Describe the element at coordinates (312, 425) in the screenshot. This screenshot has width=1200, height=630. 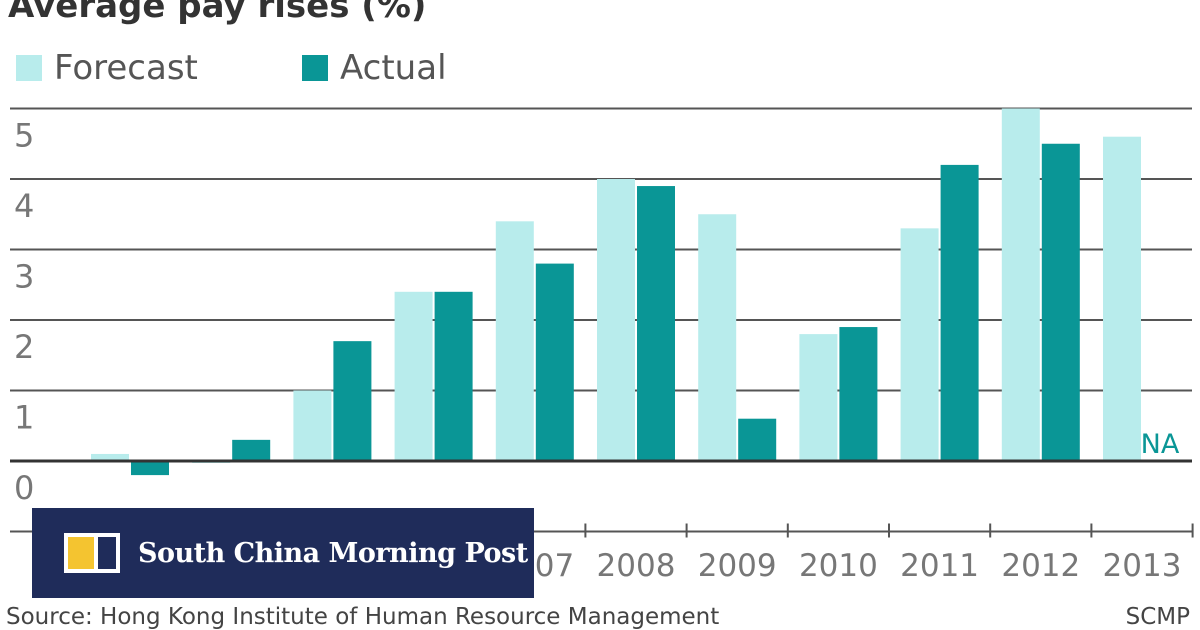
I see `bar-forecast-2005` at that location.